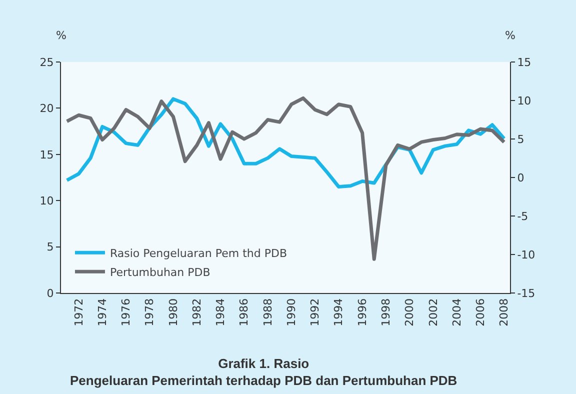 The height and width of the screenshot is (394, 576). What do you see at coordinates (160, 272) in the screenshot?
I see `legend-label: Pertumbuhan PDB` at bounding box center [160, 272].